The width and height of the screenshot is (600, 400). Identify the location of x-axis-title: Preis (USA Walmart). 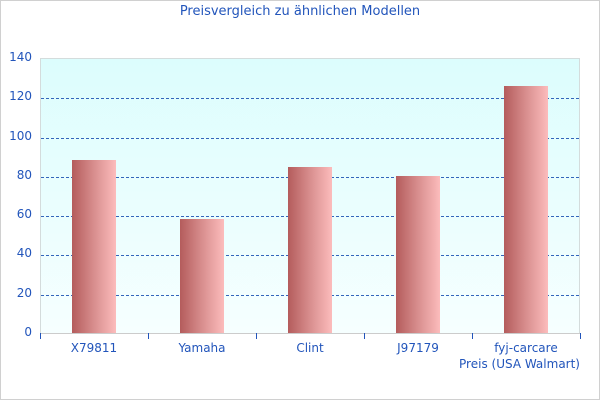
(519, 364).